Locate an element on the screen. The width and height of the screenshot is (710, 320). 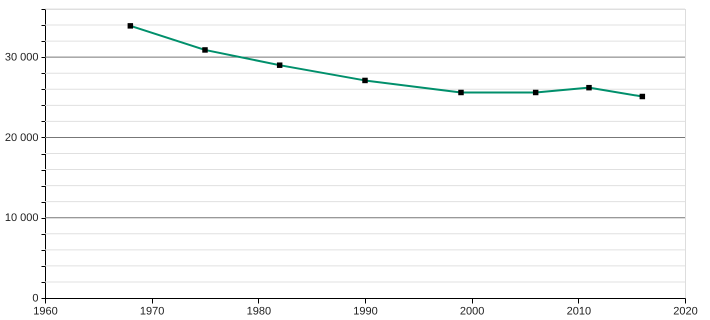
x-tick-label: 1960 is located at coordinates (45, 312).